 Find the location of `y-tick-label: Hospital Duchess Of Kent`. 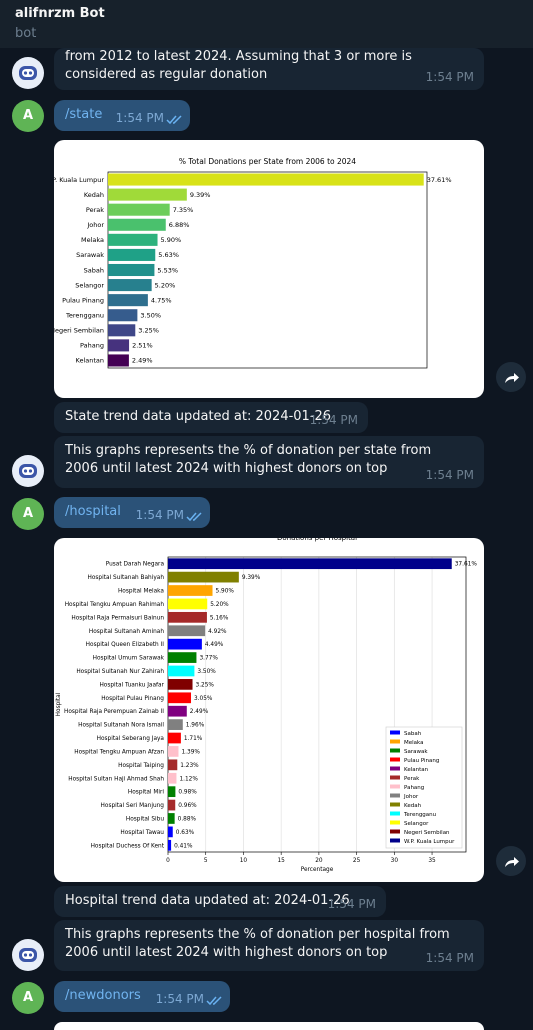

y-tick-label: Hospital Duchess Of Kent is located at coordinates (128, 846).